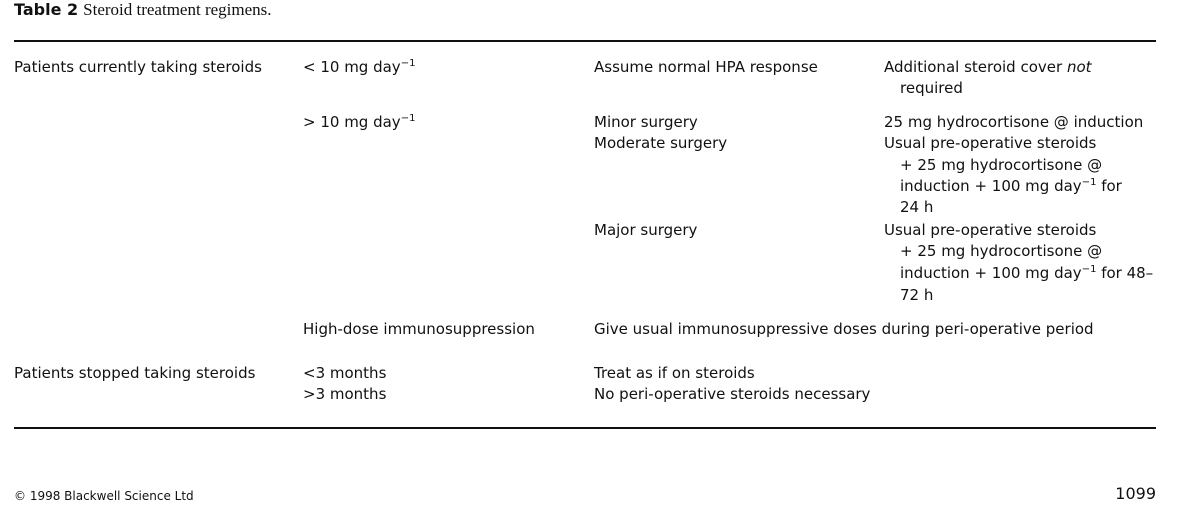 This screenshot has width=1200, height=521. What do you see at coordinates (138, 67) in the screenshot?
I see `group-current: Patients currently taking steroids` at bounding box center [138, 67].